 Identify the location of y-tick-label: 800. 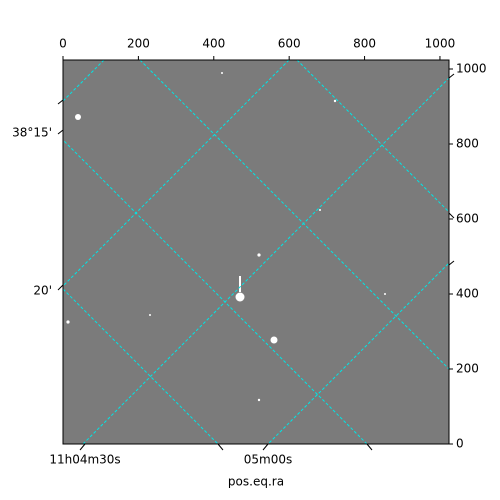
(467, 144).